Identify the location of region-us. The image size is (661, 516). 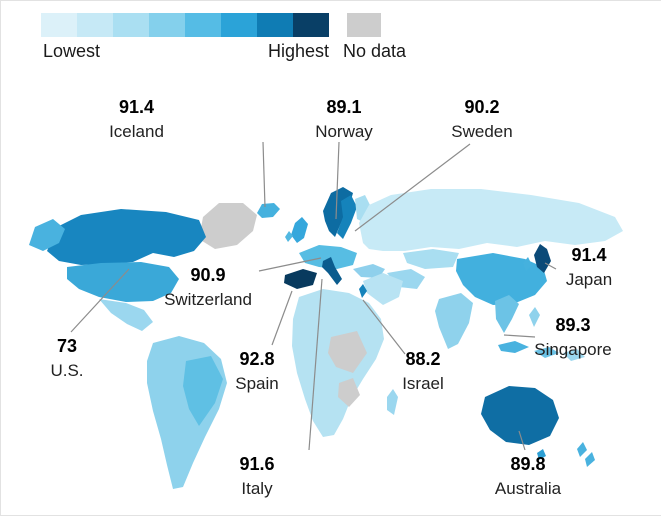
(123, 282).